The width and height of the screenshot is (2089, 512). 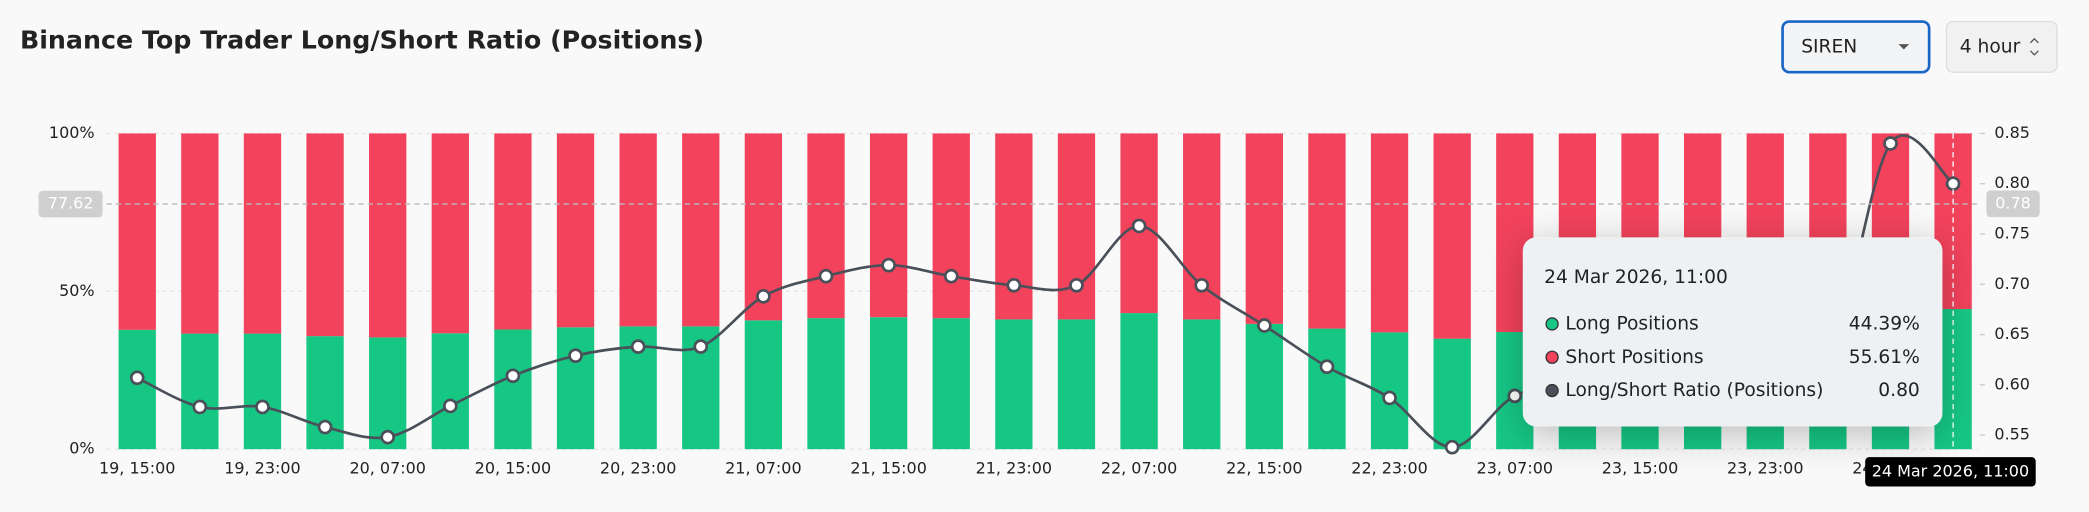 I want to click on select-text: 4 hour, so click(x=1990, y=46).